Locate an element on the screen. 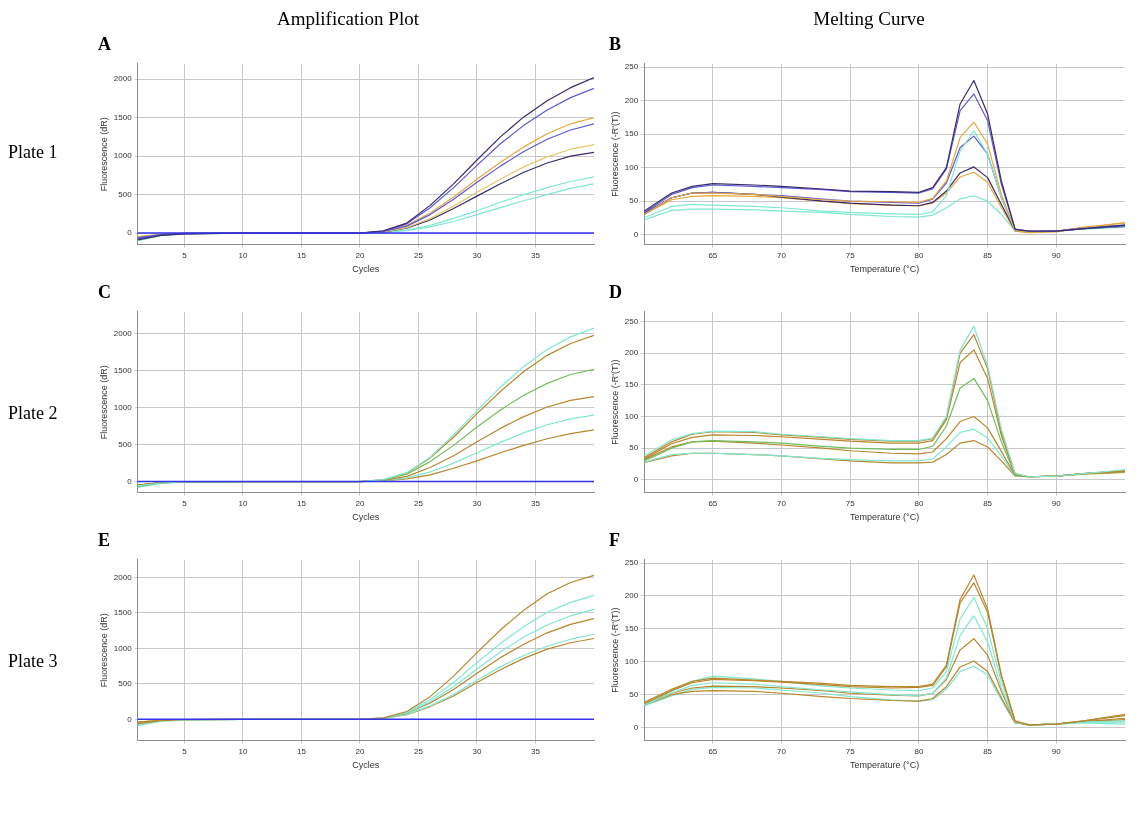  chart-title: F is located at coordinates (615, 541).